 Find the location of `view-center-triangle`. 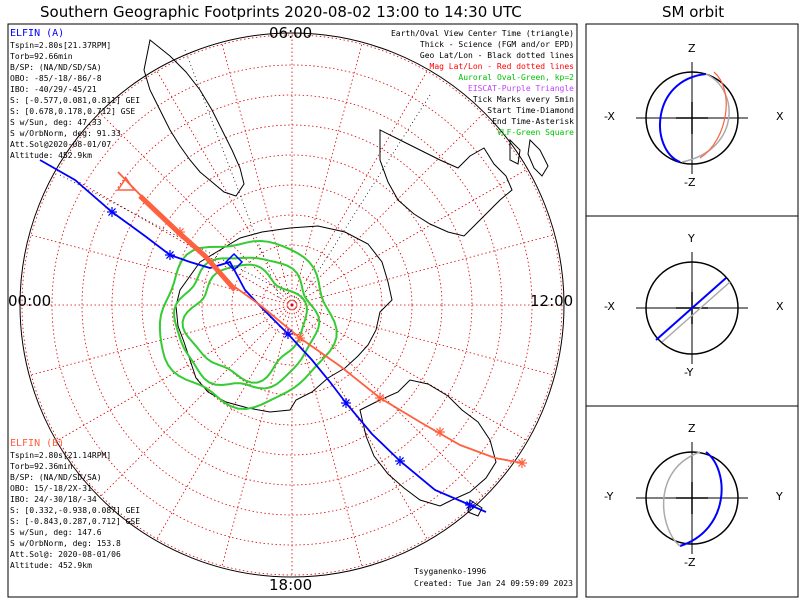

view-center-triangle is located at coordinates (126, 183).